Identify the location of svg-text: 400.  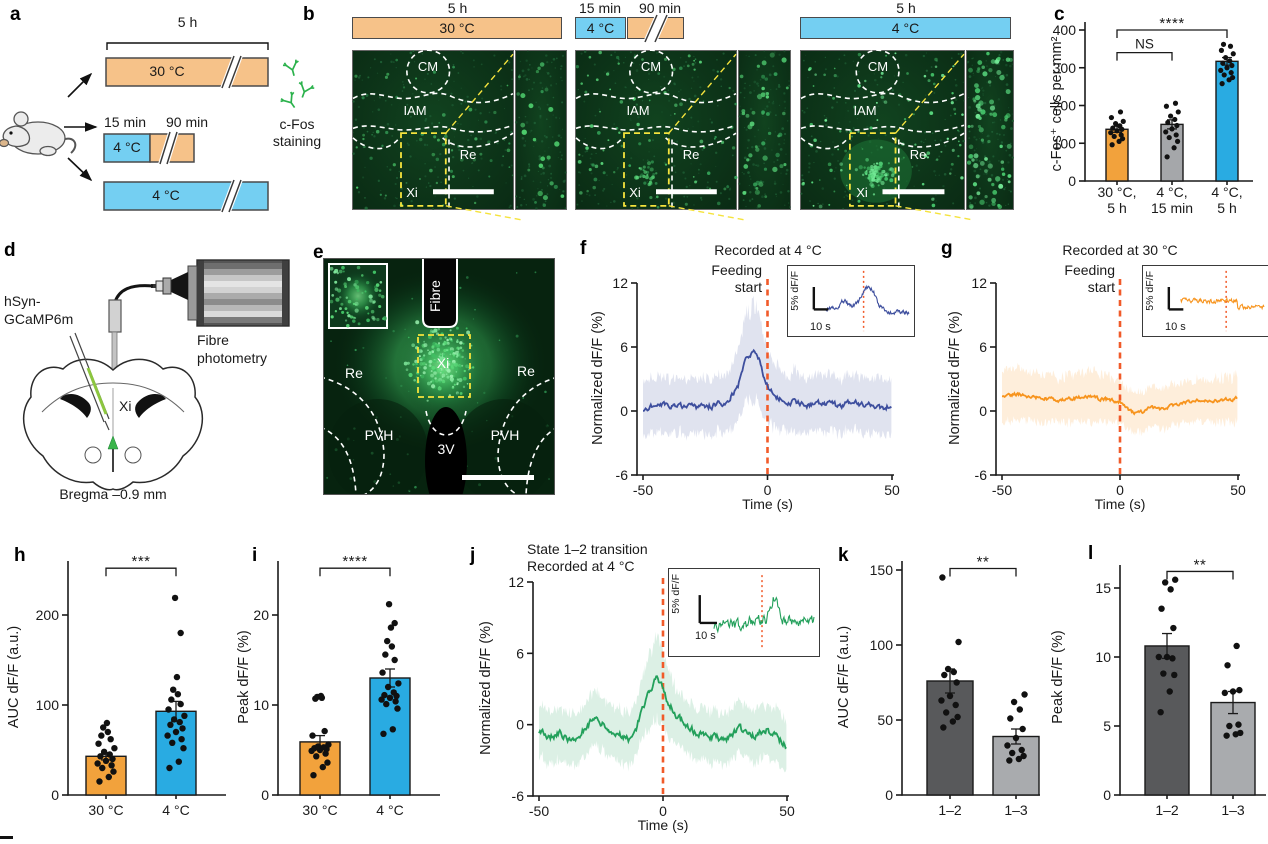
(1065, 30).